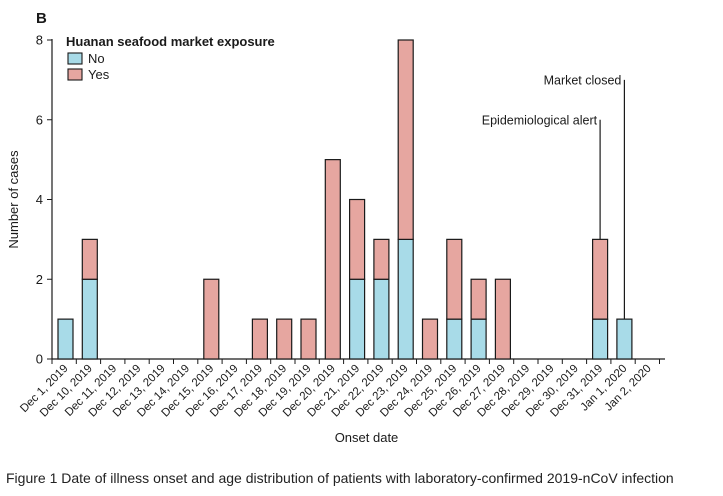 The width and height of the screenshot is (723, 496). Describe the element at coordinates (39, 40) in the screenshot. I see `y-tick-label: 8` at that location.